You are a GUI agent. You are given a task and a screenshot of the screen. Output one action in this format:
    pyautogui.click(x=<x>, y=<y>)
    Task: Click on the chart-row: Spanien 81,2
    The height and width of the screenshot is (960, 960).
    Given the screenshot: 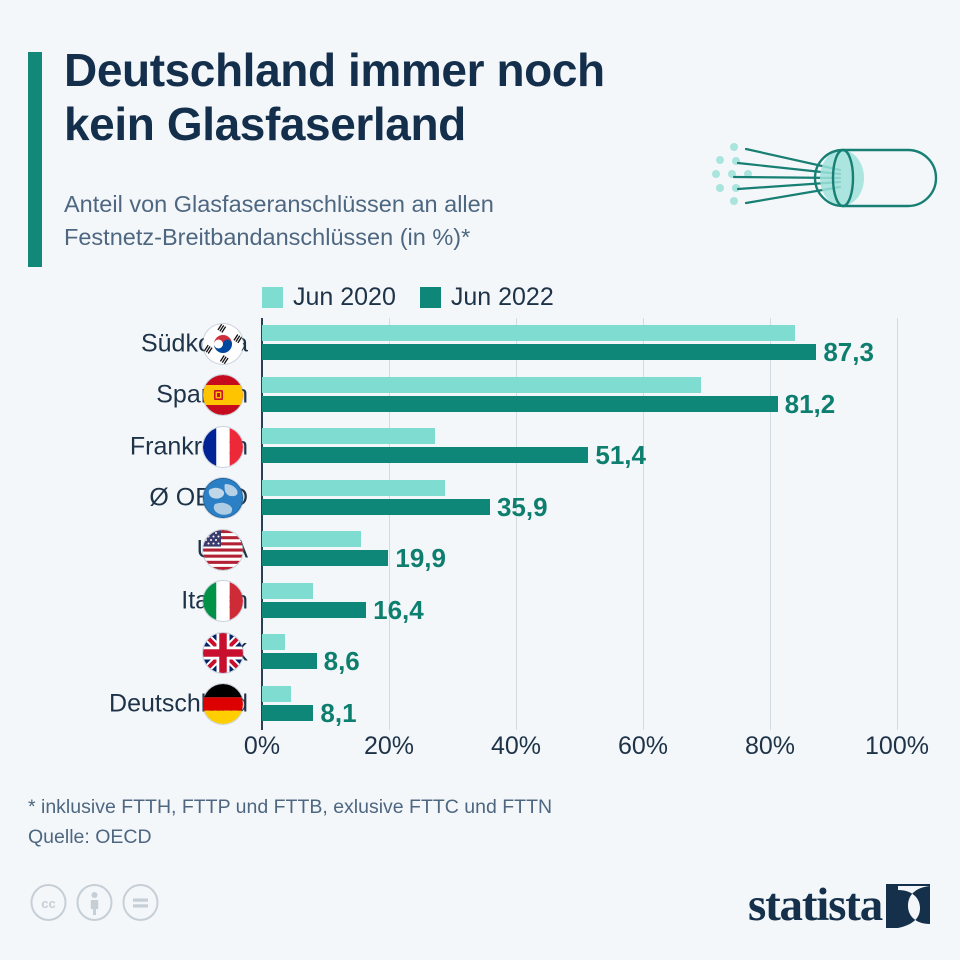 What is the action you would take?
    pyautogui.click(x=480, y=396)
    